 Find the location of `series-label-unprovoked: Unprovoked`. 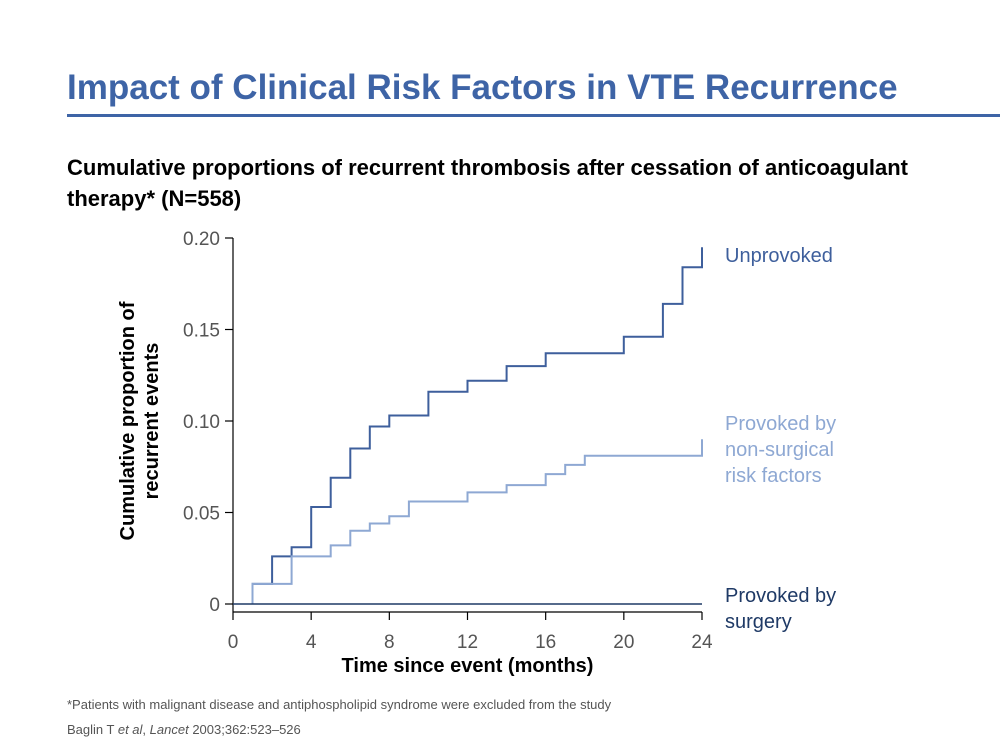

series-label-unprovoked: Unprovoked is located at coordinates (779, 256).